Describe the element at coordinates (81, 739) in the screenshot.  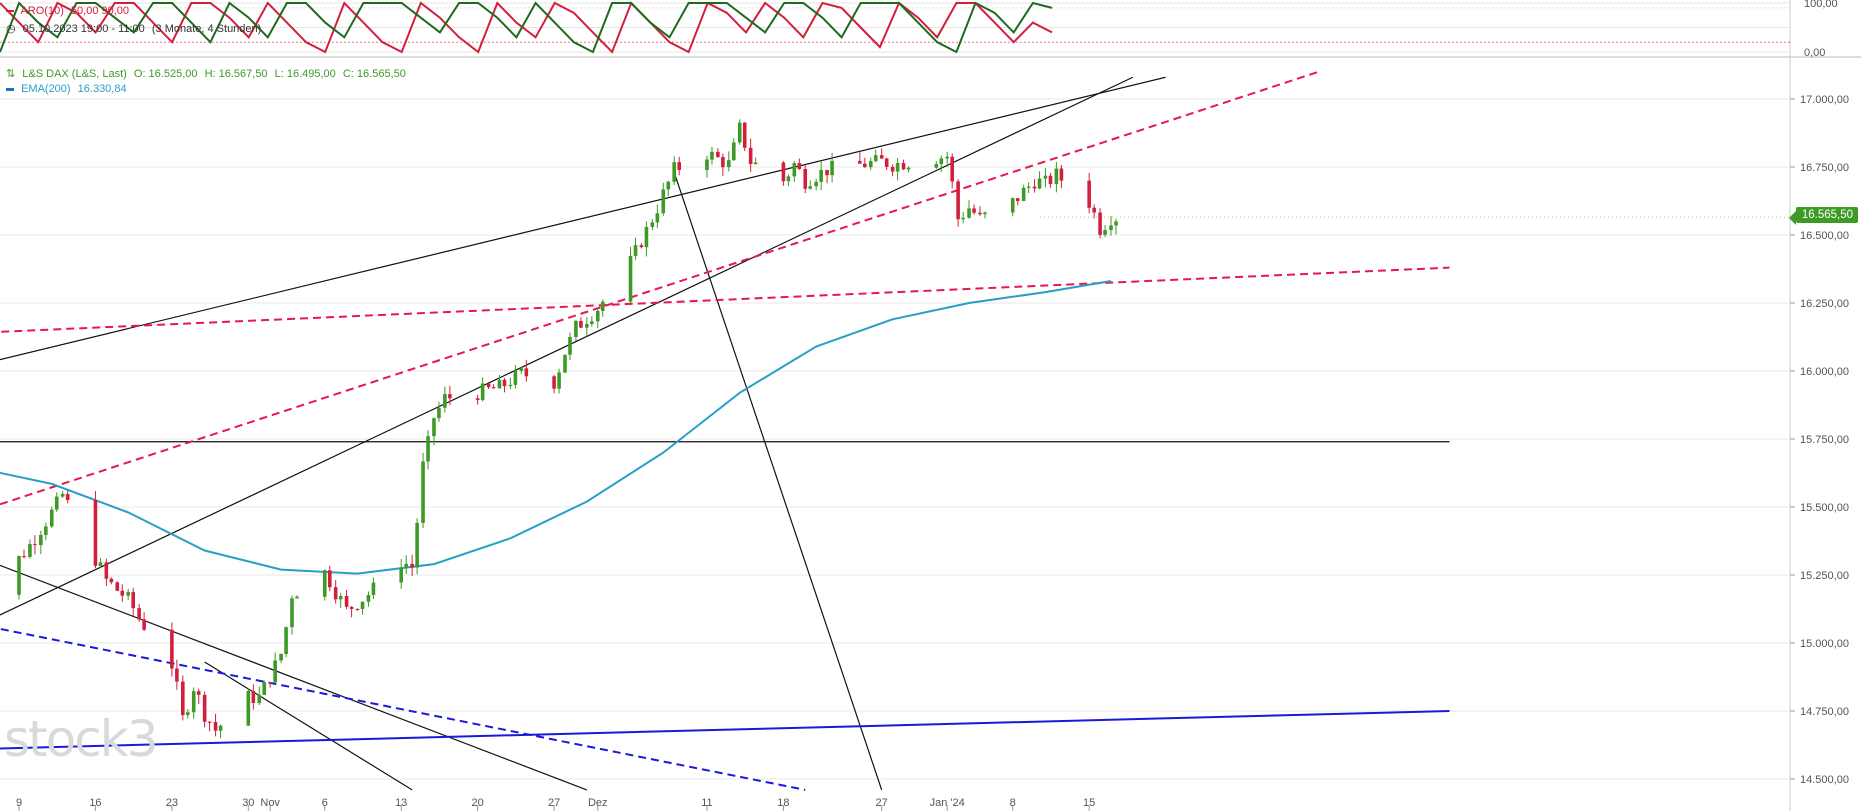
I see `watermark-logo: stock3` at that location.